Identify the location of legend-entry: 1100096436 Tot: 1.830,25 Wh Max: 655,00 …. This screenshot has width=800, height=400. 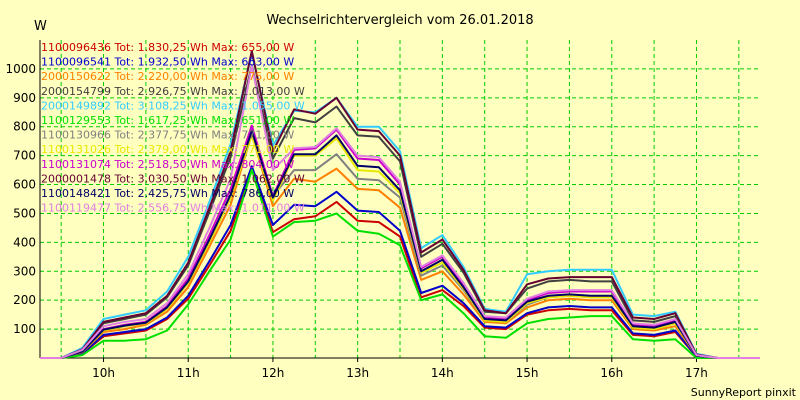
(167, 47).